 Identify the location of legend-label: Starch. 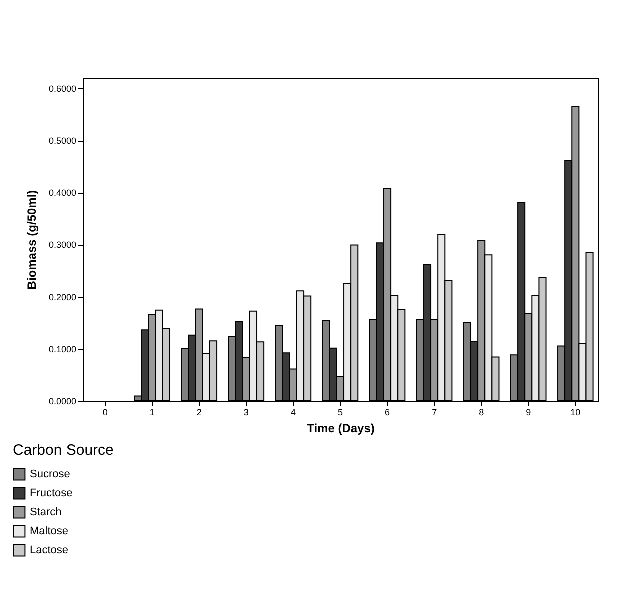
(46, 512).